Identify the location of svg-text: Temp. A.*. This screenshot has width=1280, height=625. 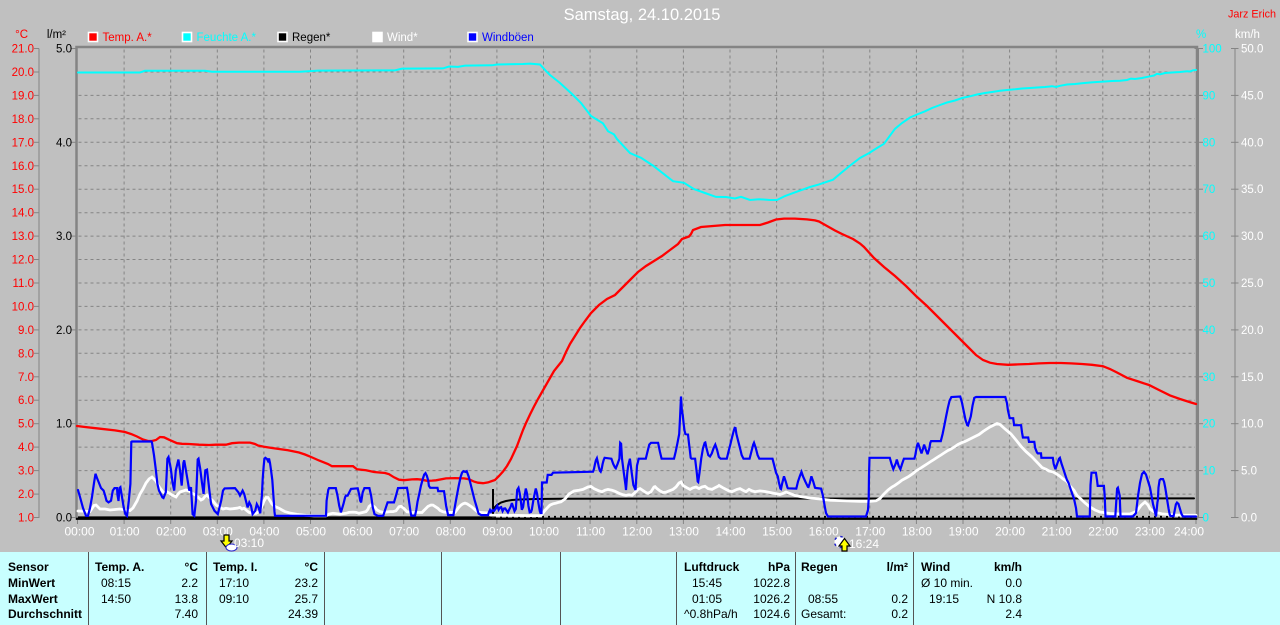
(128, 38).